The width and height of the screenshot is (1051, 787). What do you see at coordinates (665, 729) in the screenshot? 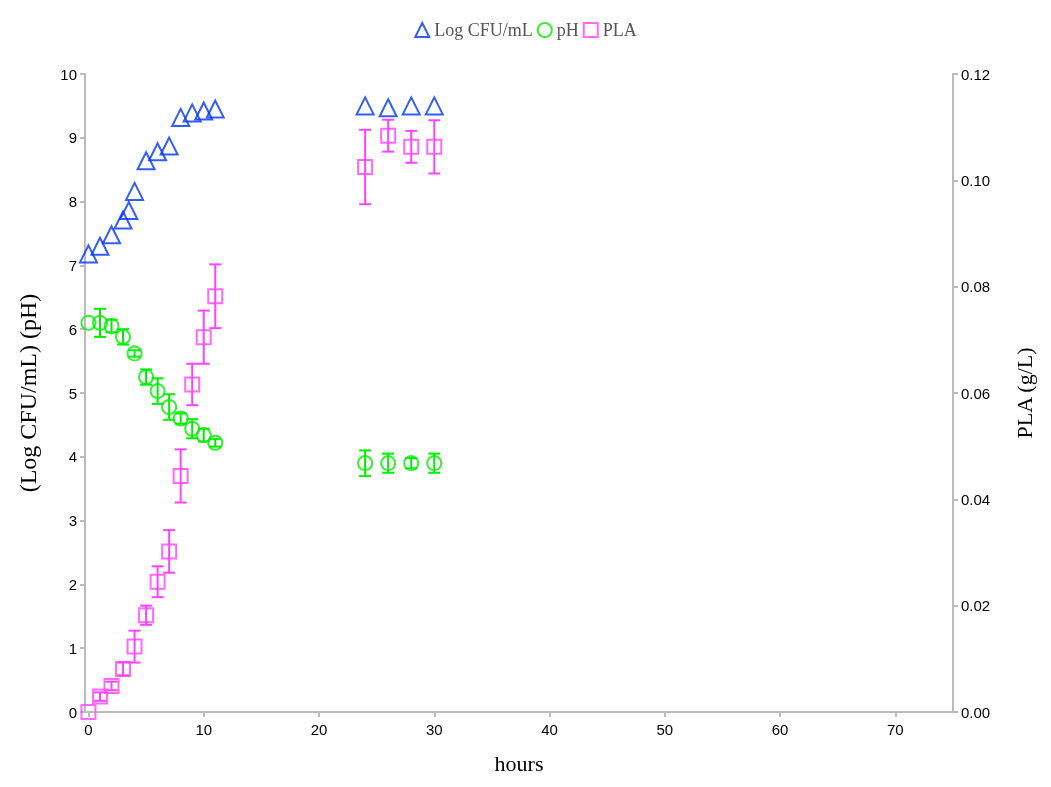
I see `x-tick-label: 50` at bounding box center [665, 729].